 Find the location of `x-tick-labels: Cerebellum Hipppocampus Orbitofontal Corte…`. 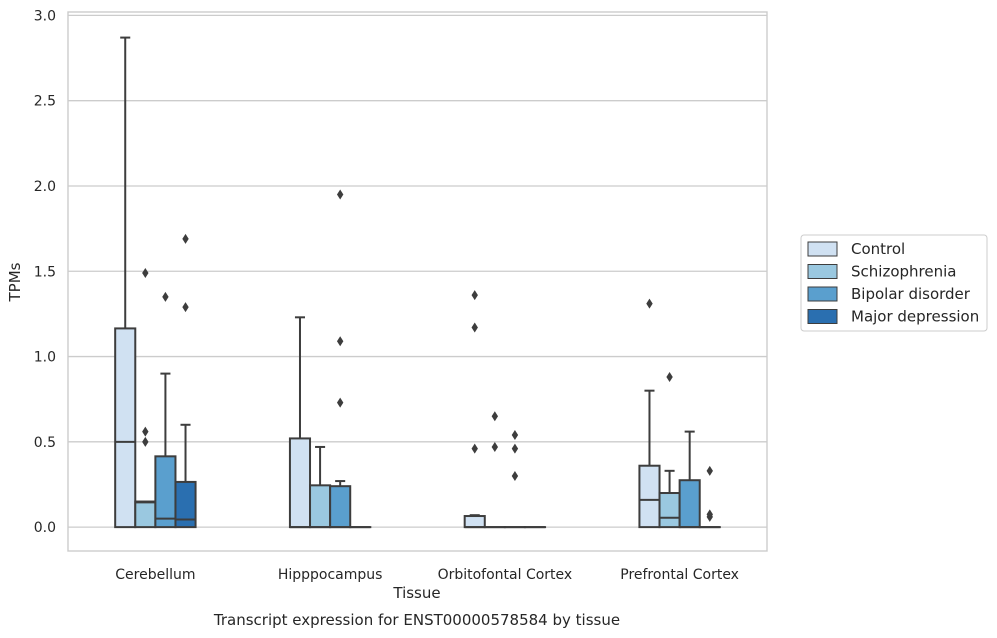

x-tick-labels: Cerebellum Hipppocampus Orbitofontal Corte… is located at coordinates (427, 575).